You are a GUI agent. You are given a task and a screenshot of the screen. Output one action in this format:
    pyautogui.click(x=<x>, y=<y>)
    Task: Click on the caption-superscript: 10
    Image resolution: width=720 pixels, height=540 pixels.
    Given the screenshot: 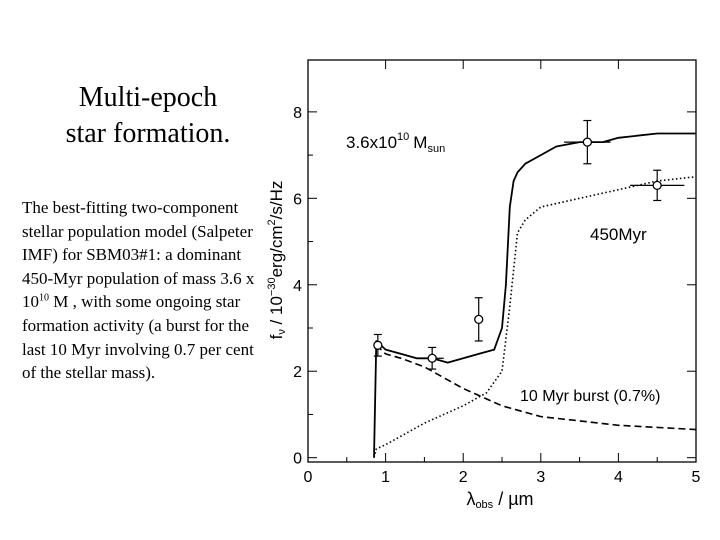 What is the action you would take?
    pyautogui.click(x=44, y=298)
    